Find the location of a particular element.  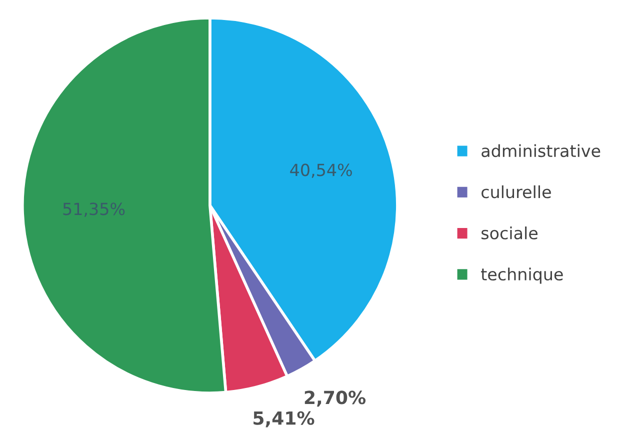

legend-label: technique is located at coordinates (522, 276).